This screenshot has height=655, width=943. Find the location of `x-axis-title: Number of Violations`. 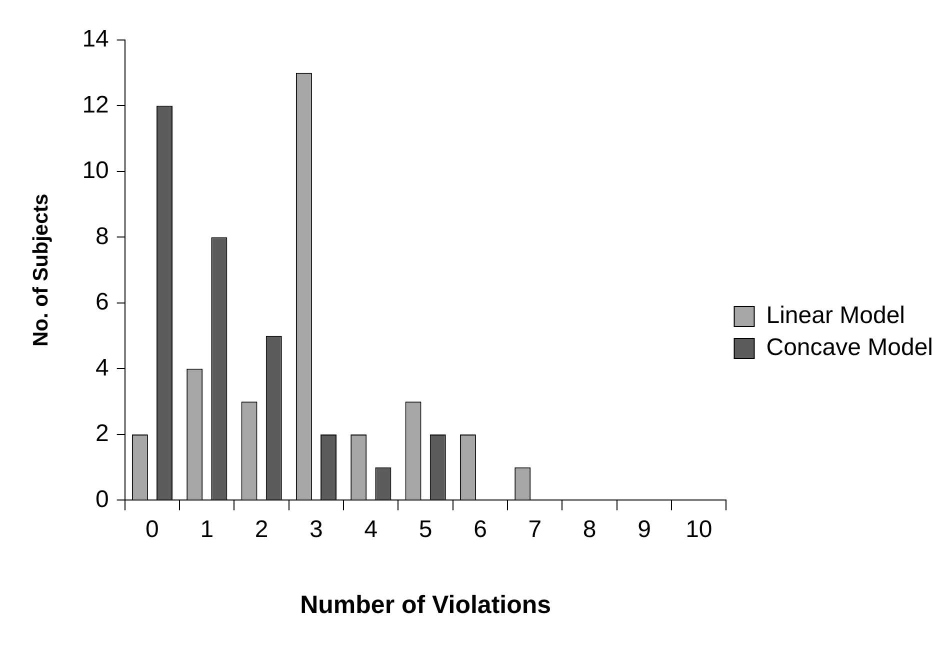

x-axis-title: Number of Violations is located at coordinates (426, 604).